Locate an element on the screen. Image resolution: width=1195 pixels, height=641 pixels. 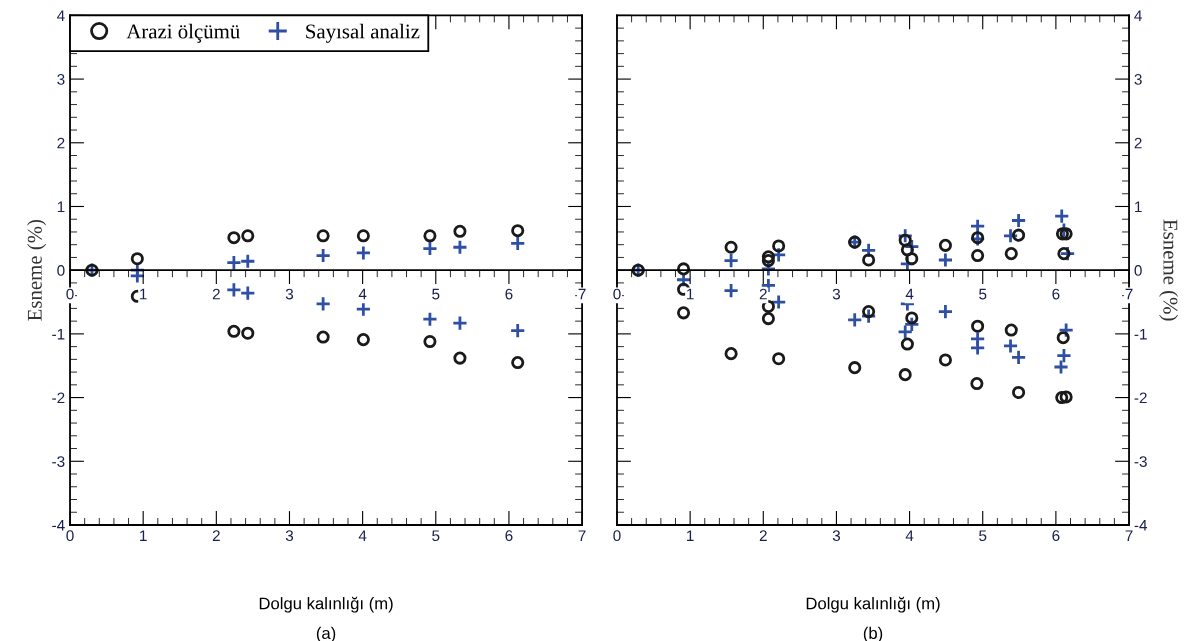
y2-tick-label: -2 is located at coordinates (1140, 398).